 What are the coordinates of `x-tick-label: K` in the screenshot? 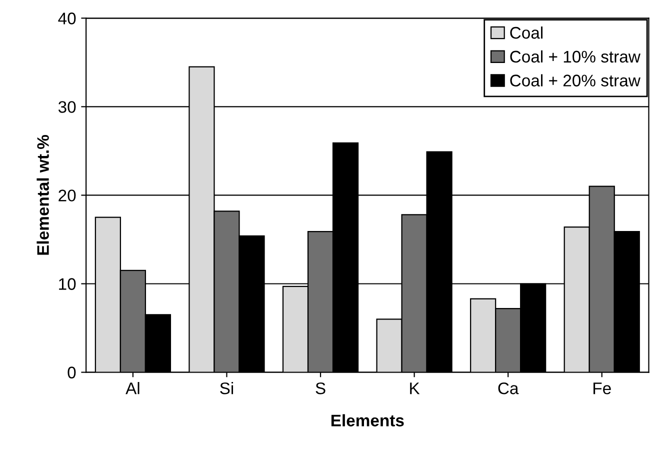 It's located at (415, 388).